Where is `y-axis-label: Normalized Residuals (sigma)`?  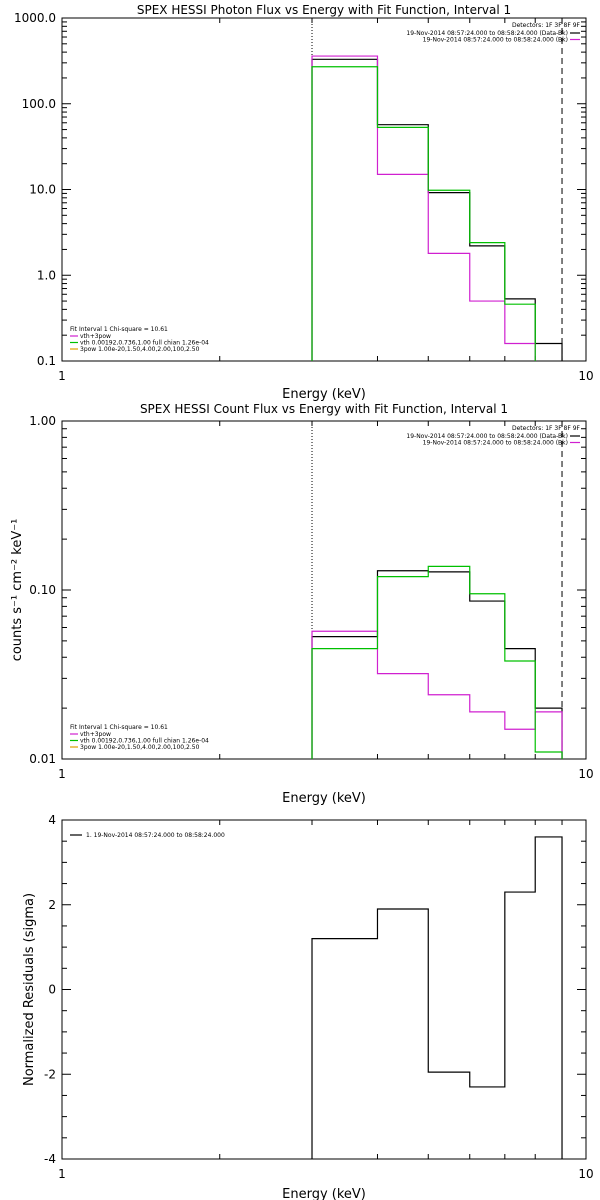
y-axis-label: Normalized Residuals (sigma) is located at coordinates (29, 989).